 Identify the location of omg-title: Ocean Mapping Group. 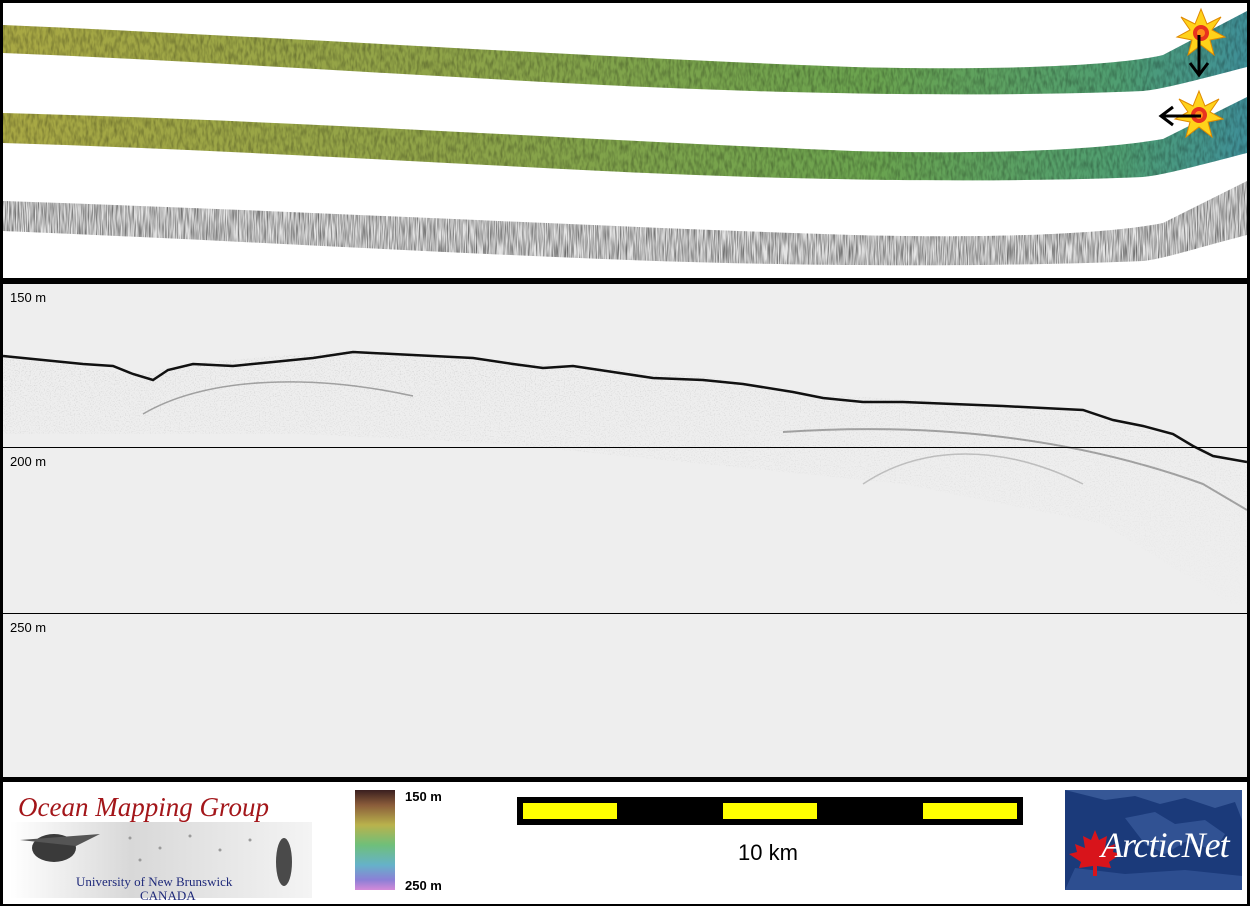
(143, 807).